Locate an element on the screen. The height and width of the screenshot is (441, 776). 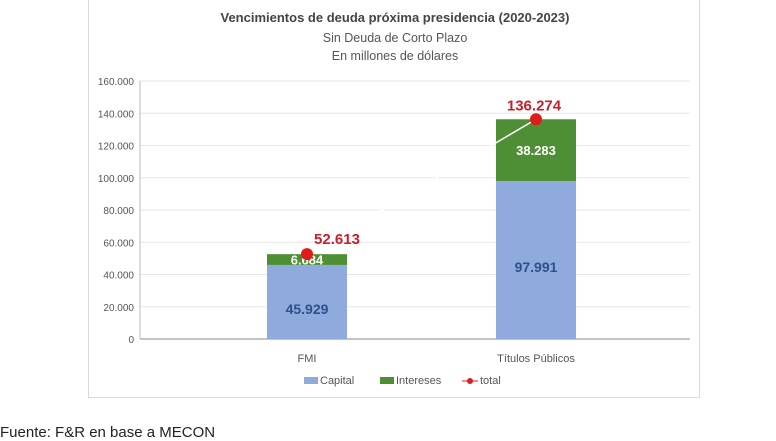
legend-swatch-total-point is located at coordinates (470, 381).